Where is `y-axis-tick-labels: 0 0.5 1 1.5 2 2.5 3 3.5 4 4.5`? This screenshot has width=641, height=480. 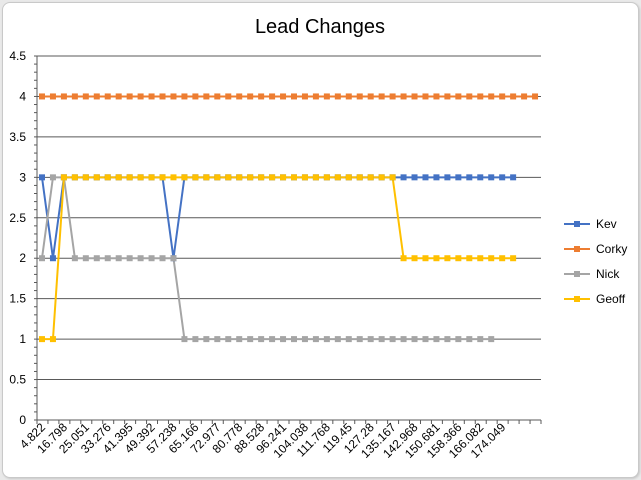
y-axis-tick-labels: 0 0.5 1 1.5 2 2.5 3 3.5 4 4.5 is located at coordinates (17, 238).